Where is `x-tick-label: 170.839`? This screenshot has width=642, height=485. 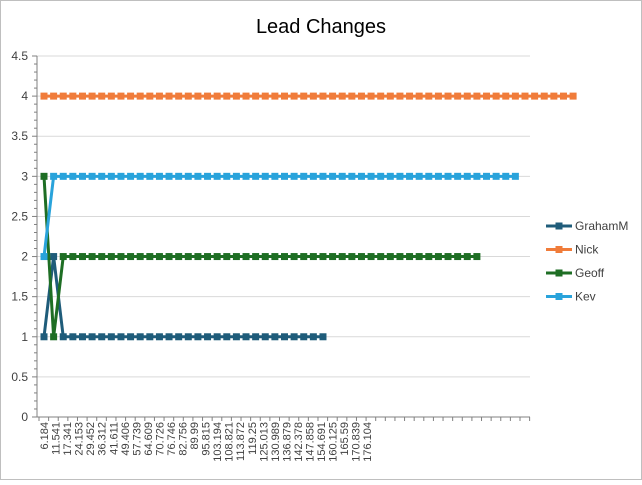 x-tick-label: 170.839 is located at coordinates (357, 442).